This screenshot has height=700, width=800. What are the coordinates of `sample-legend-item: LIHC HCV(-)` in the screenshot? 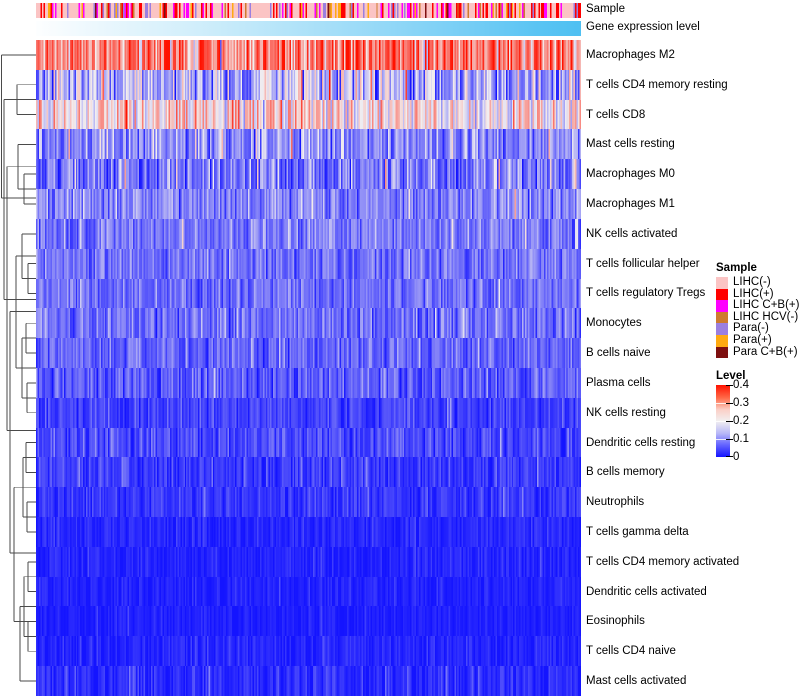 It's located at (758, 317).